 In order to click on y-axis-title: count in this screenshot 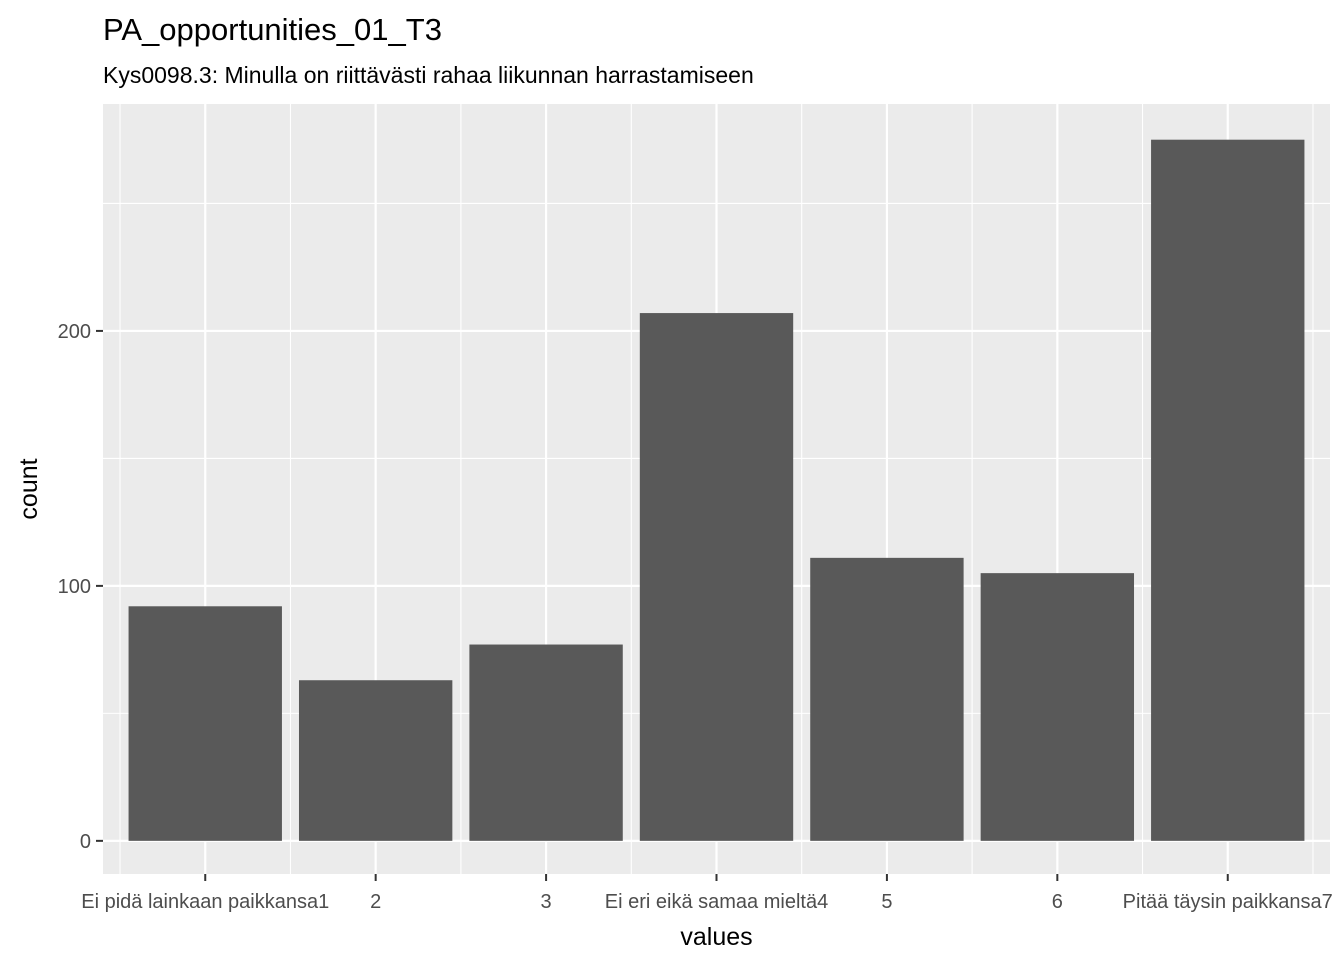, I will do `click(29, 488)`.